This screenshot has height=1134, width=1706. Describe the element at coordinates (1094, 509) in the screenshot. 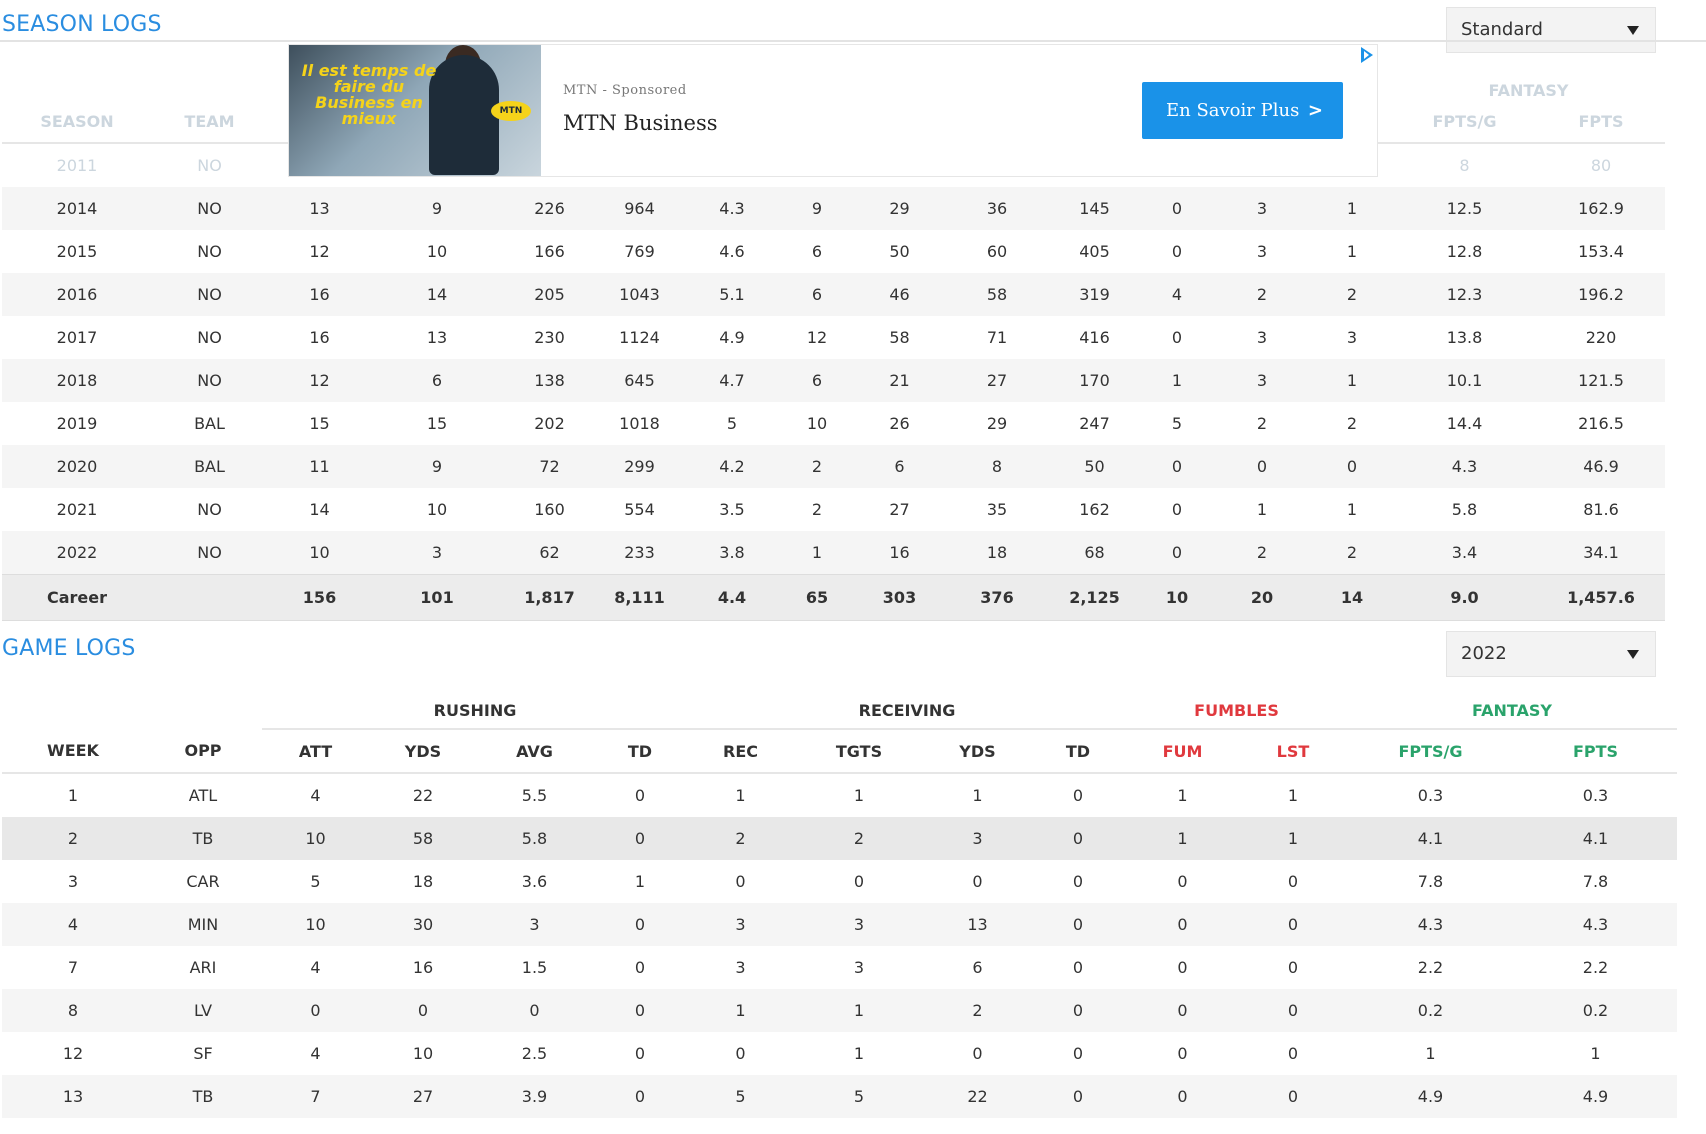

I see `cell: 162` at that location.